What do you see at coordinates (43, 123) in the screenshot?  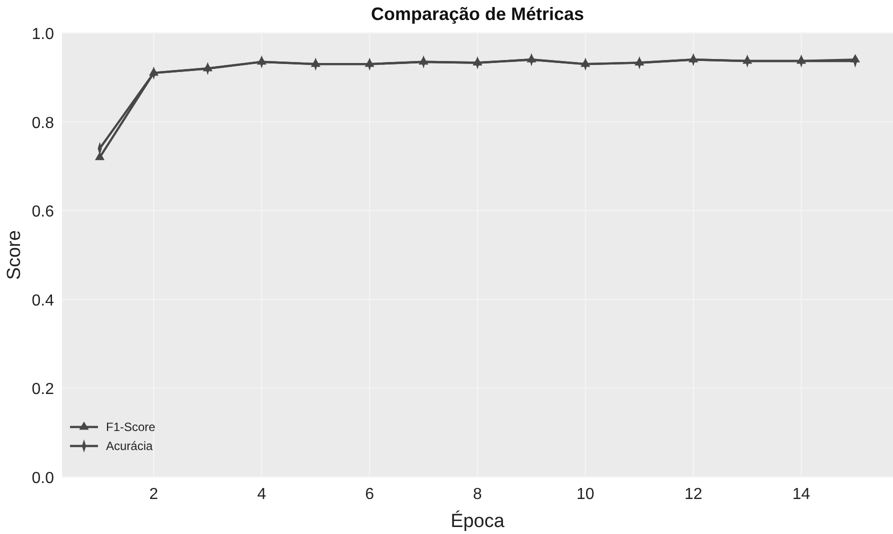 I see `y-tick-label: 0.8` at bounding box center [43, 123].